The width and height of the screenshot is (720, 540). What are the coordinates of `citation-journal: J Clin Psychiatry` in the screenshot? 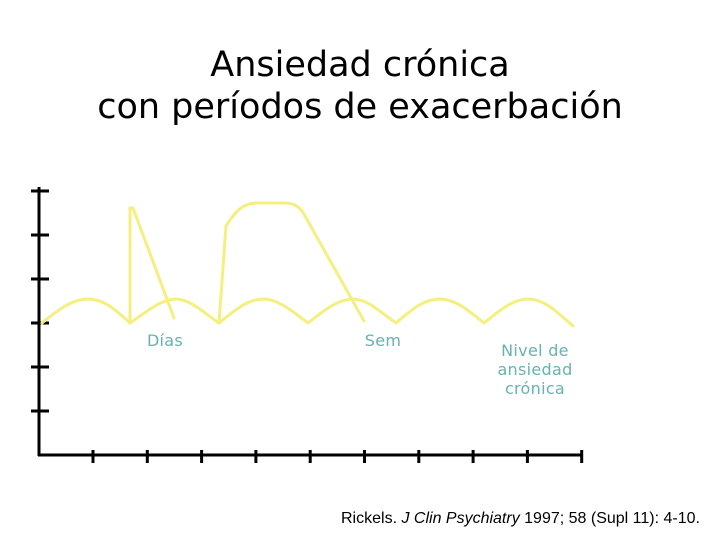 It's located at (460, 518).